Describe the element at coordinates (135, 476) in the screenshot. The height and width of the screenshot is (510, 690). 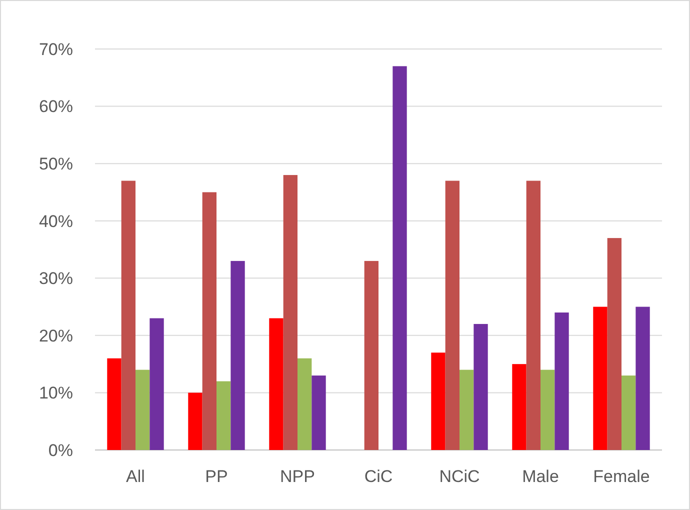
I see `x-tick-label: All` at that location.